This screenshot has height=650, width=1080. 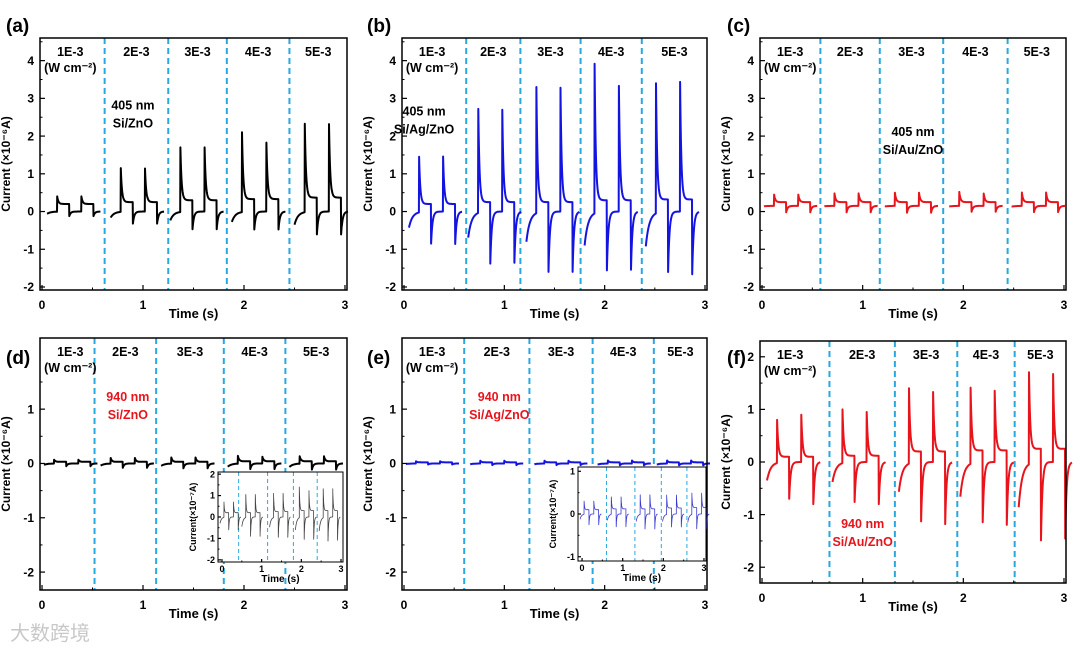 What do you see at coordinates (50, 633) in the screenshot?
I see `watermark-logo: 大数跨境` at bounding box center [50, 633].